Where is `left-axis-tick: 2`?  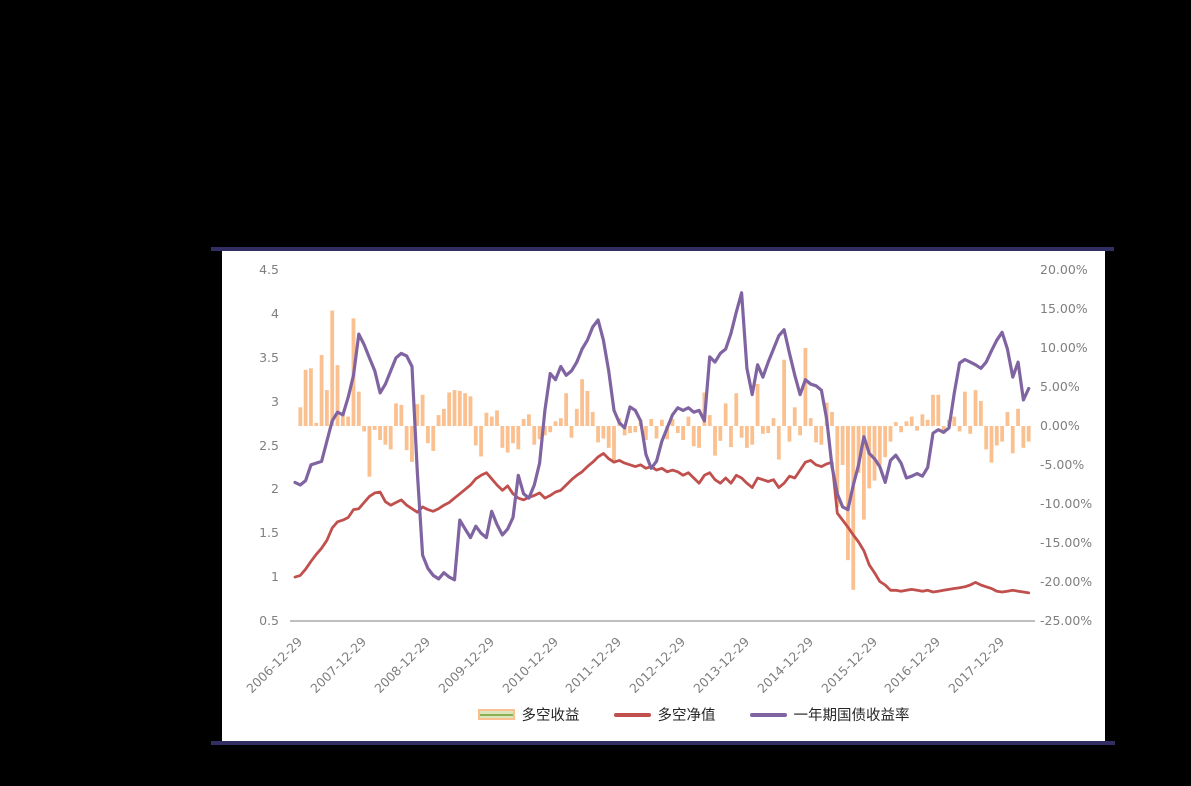
left-axis-tick: 2 is located at coordinates (275, 489).